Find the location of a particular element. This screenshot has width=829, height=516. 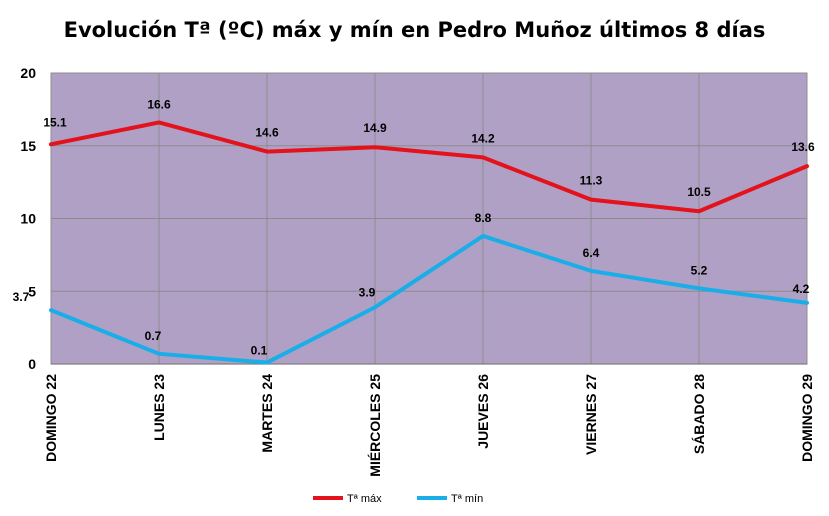

data-label: 6.4 is located at coordinates (591, 253).